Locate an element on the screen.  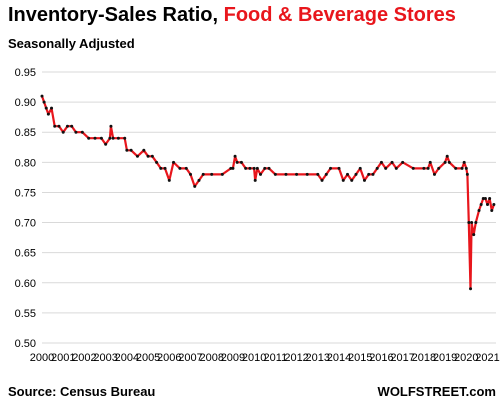
x-tick-label: 2013 is located at coordinates (318, 358).